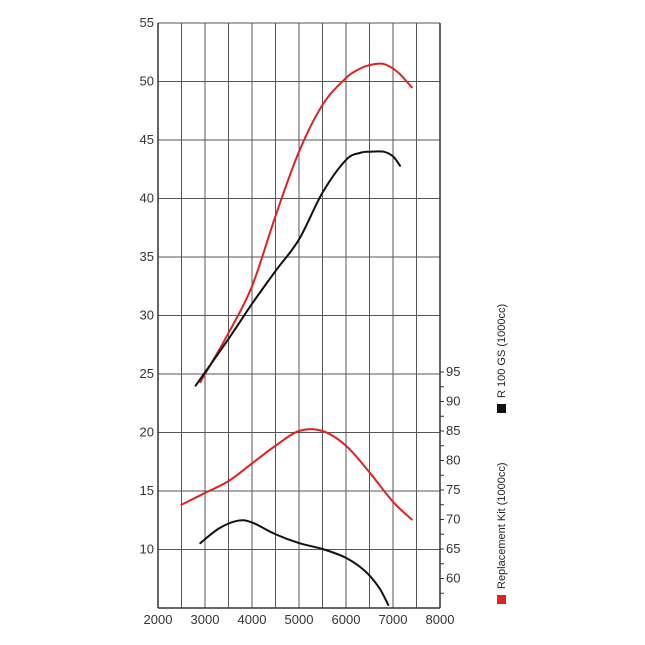  I want to click on x-tick-label: 6000, so click(346, 619).